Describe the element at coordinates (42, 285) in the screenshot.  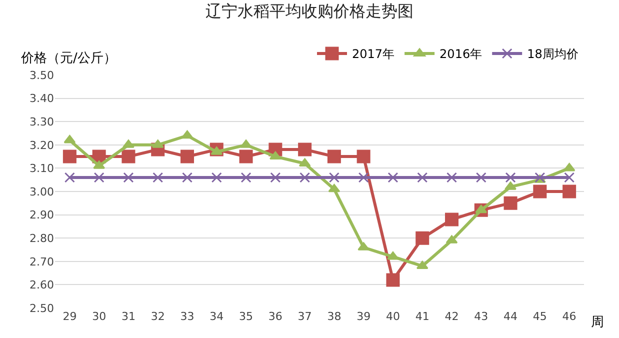
I see `y-tick-label: 2.60` at that location.